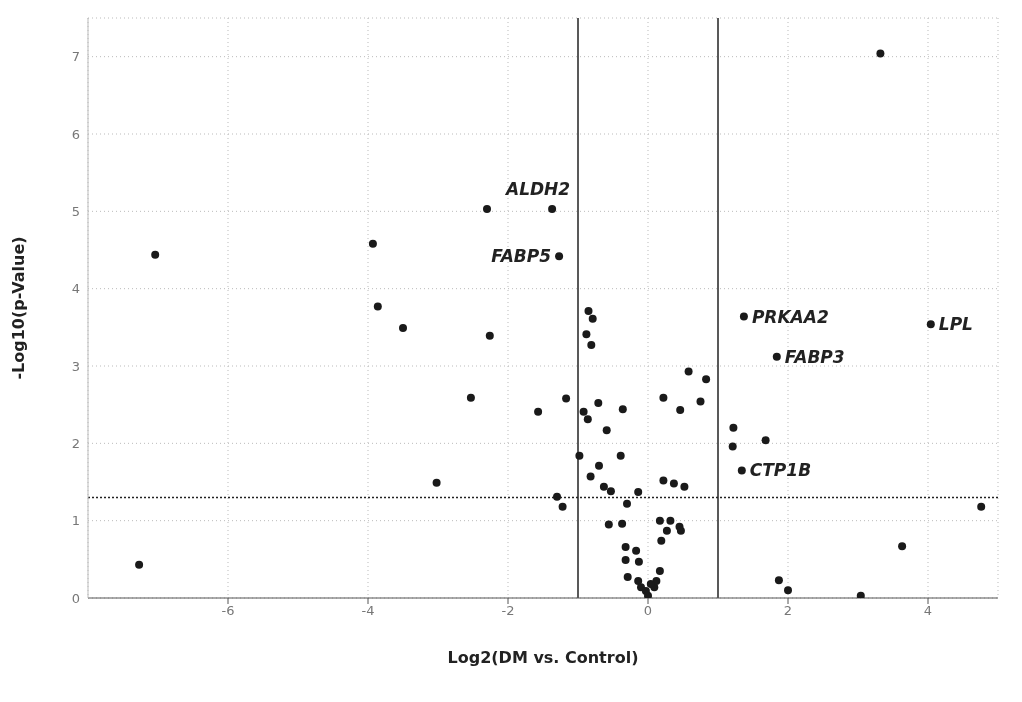 This screenshot has height=702, width=1022. I want to click on y-tick-label: 1, so click(75, 521).